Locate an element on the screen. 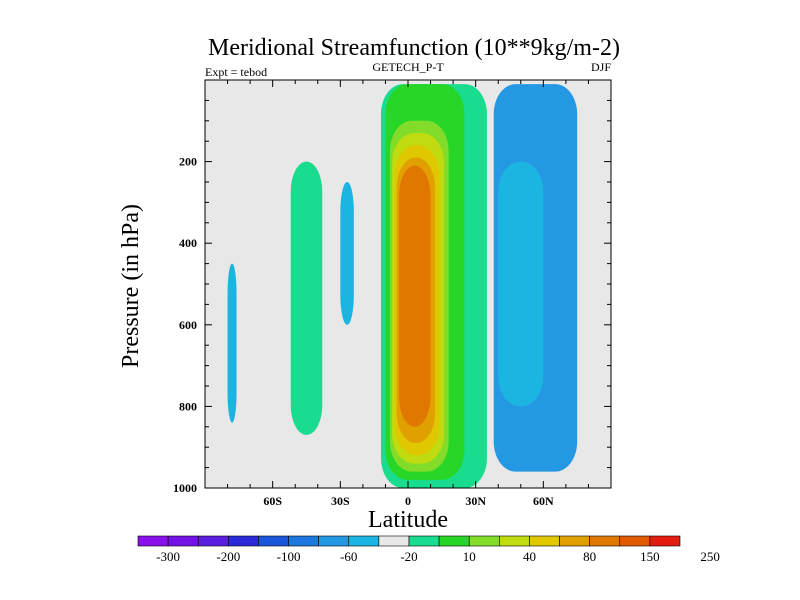  y-tick-label: 1000 is located at coordinates (185, 488).